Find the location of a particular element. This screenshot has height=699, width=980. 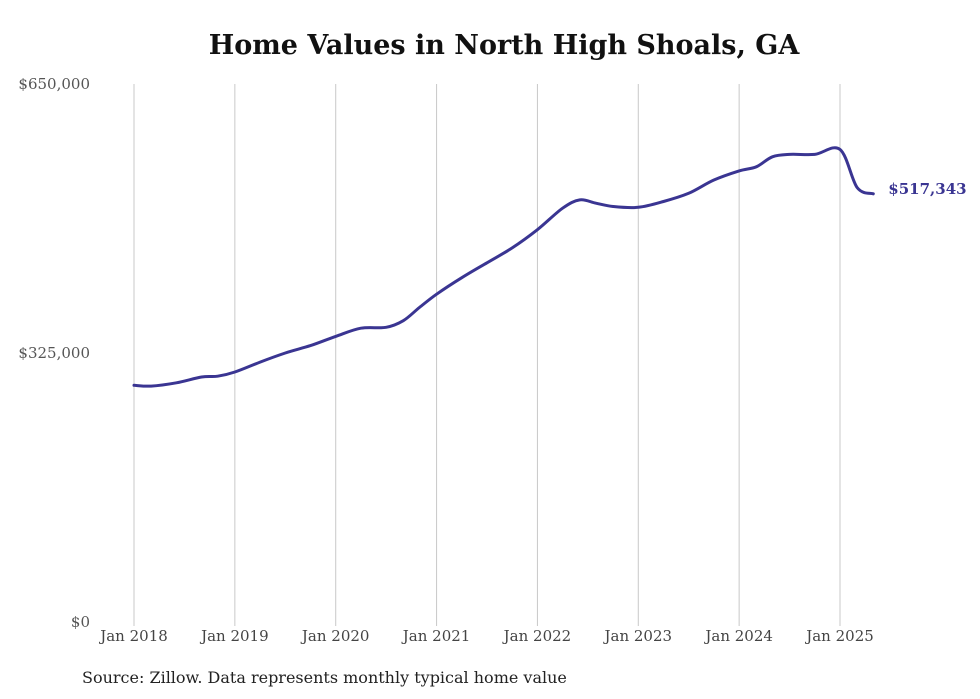

y-axis-ticks: $0 $325,000 $650,000 is located at coordinates (54, 353).